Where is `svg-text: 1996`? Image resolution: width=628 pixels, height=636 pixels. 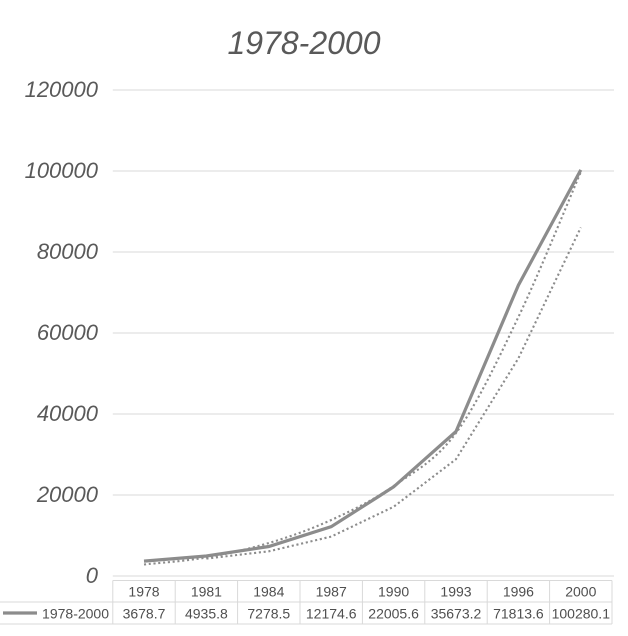
svg-text: 1996 is located at coordinates (518, 592).